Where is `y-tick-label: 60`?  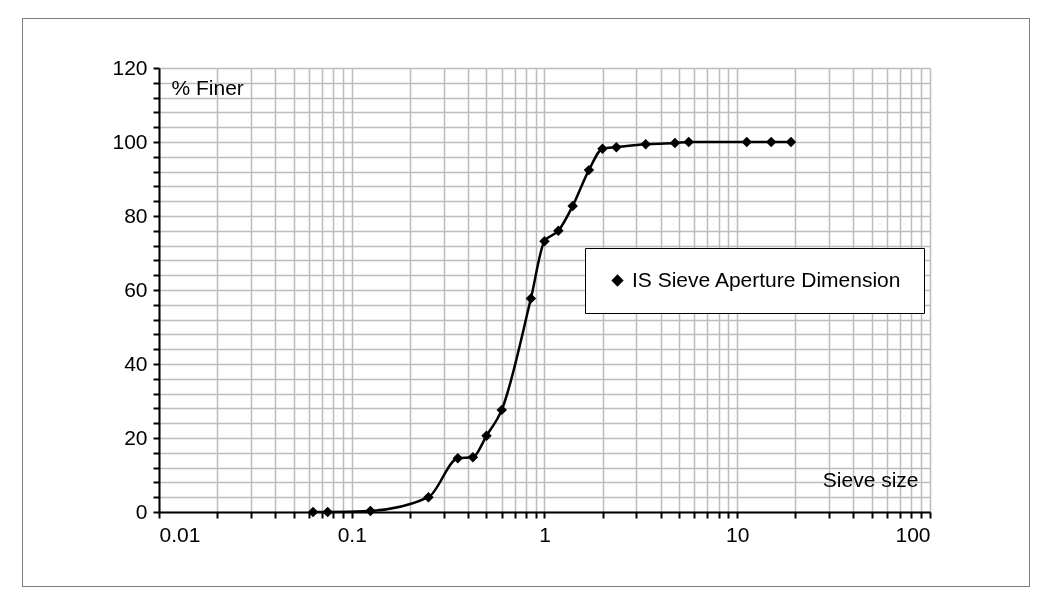 y-tick-label: 60 is located at coordinates (136, 289).